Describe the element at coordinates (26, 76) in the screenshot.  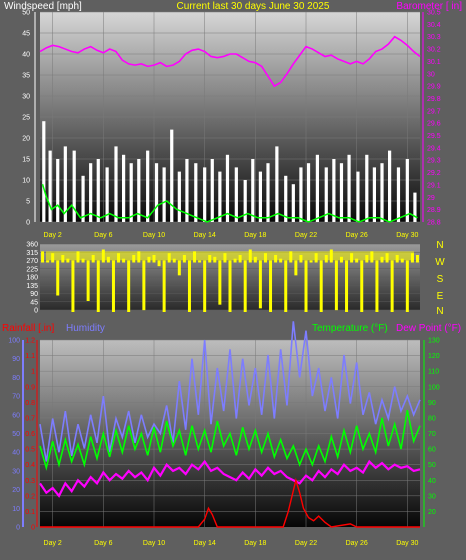
I see `tick-label-wind-35: 35` at that location.